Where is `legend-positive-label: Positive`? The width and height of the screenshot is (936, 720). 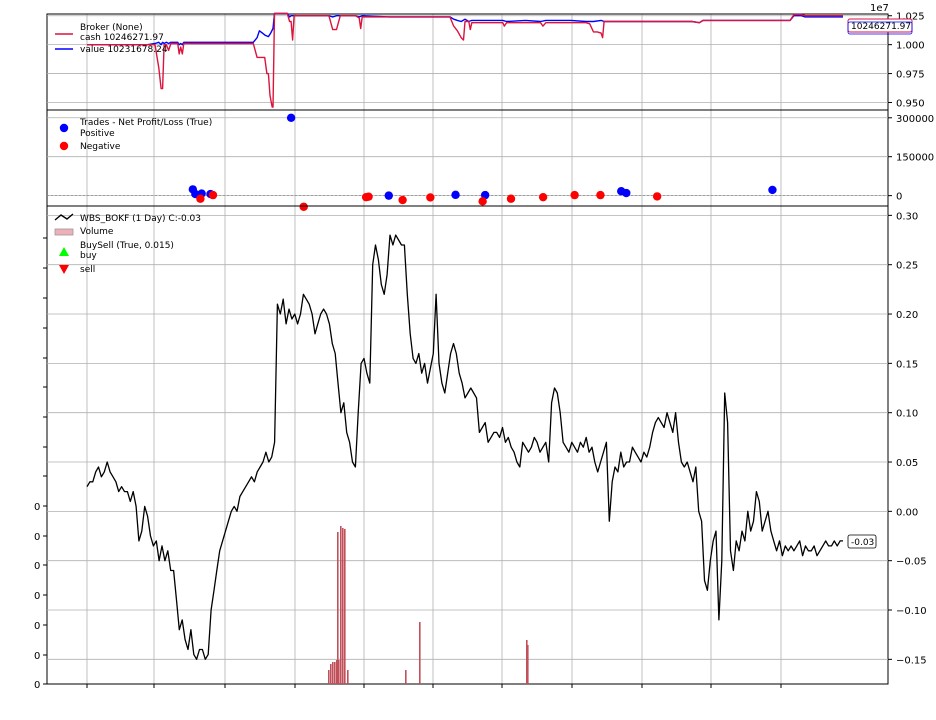 legend-positive-label: Positive is located at coordinates (97, 134).